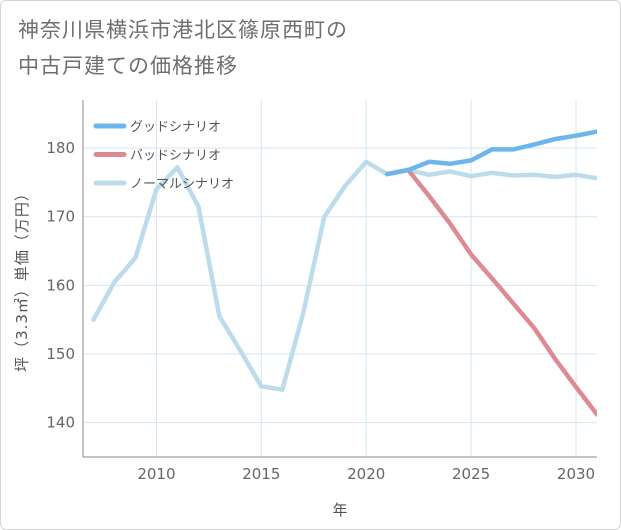  Describe the element at coordinates (22, 278) in the screenshot. I see `y-axis-label: 坪（3.3㎡）単価（万円）` at that location.